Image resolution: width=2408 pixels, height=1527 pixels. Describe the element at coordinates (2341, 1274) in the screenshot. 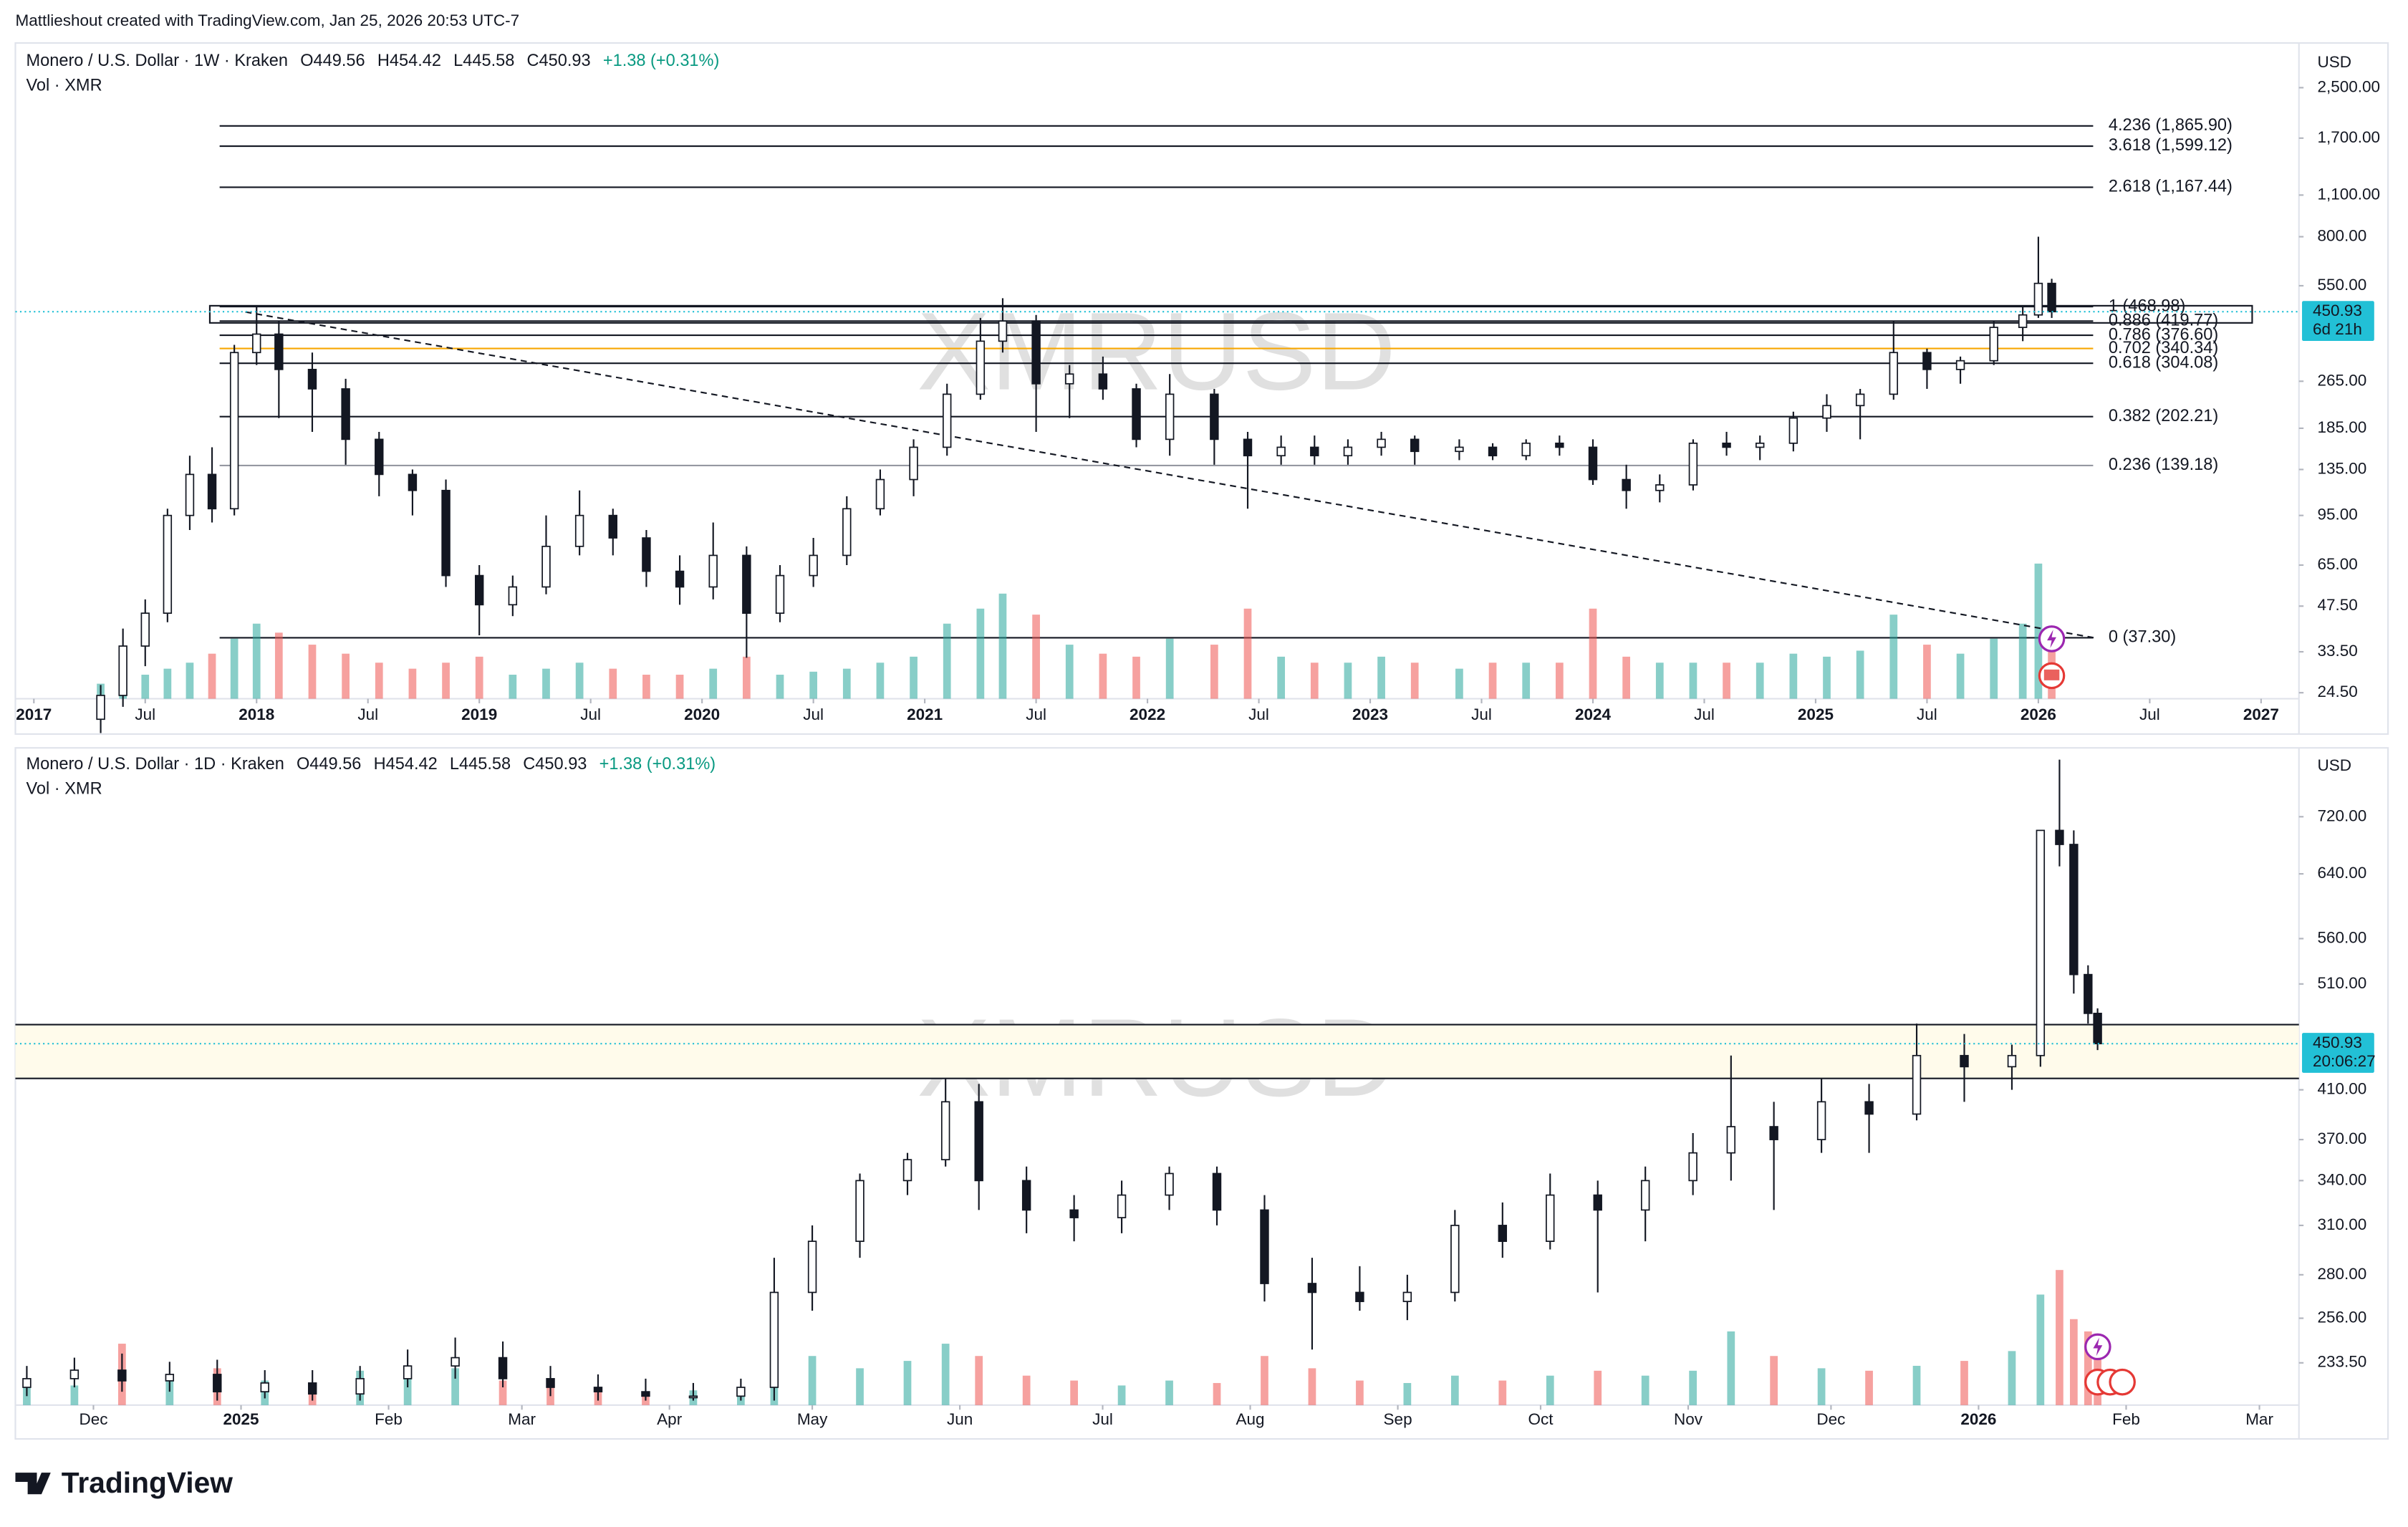

I see `y-tick-label: 280.00` at that location.